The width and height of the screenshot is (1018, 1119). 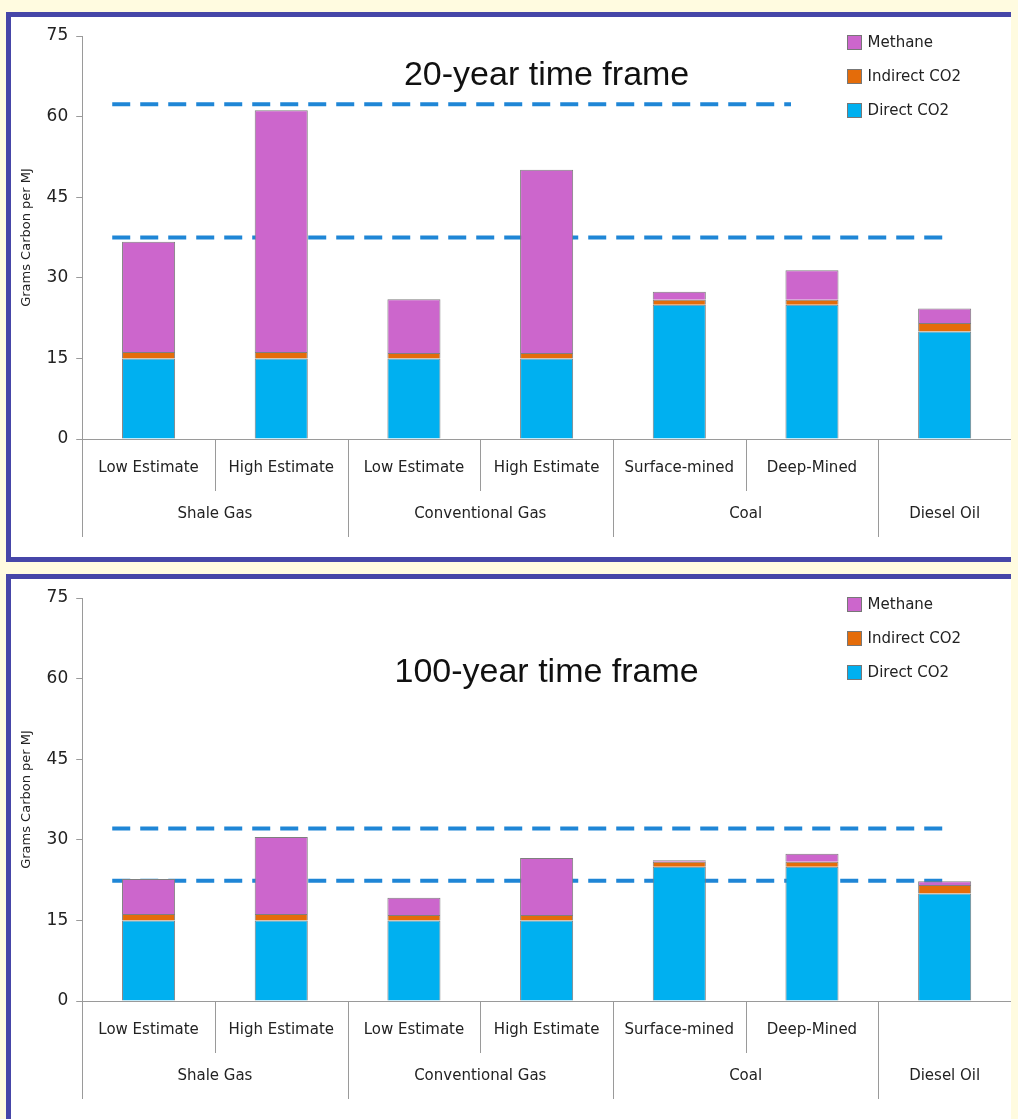 I want to click on text: 20-year time frame, so click(x=546, y=73).